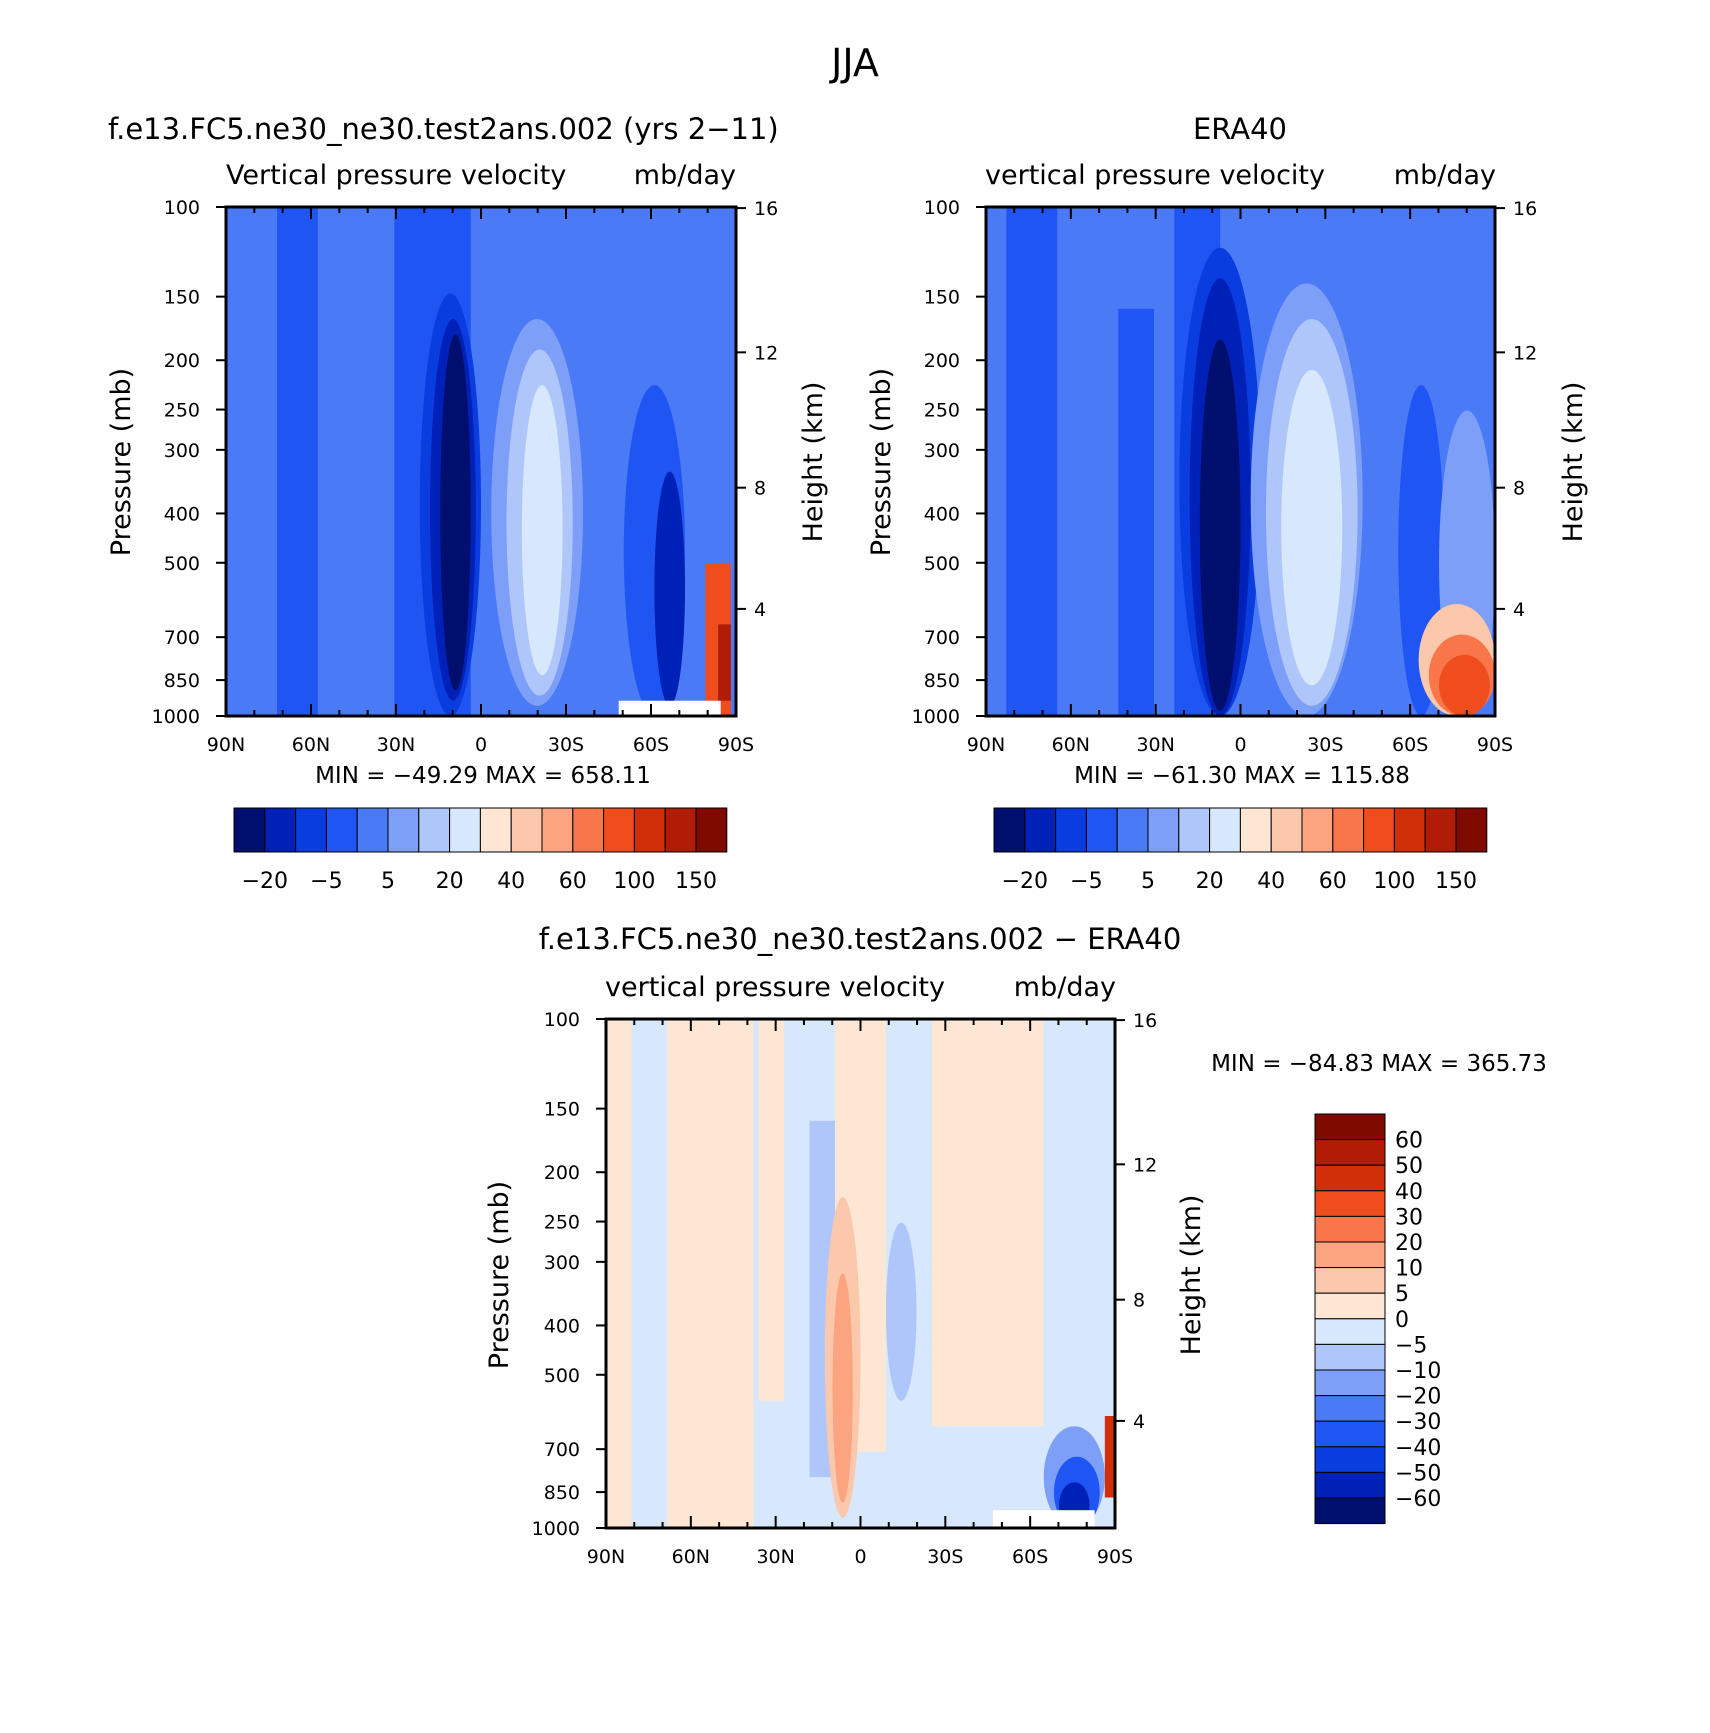 This screenshot has width=1710, height=1733. What do you see at coordinates (1418, 1397) in the screenshot?
I see `colorbar-label: −20` at bounding box center [1418, 1397].